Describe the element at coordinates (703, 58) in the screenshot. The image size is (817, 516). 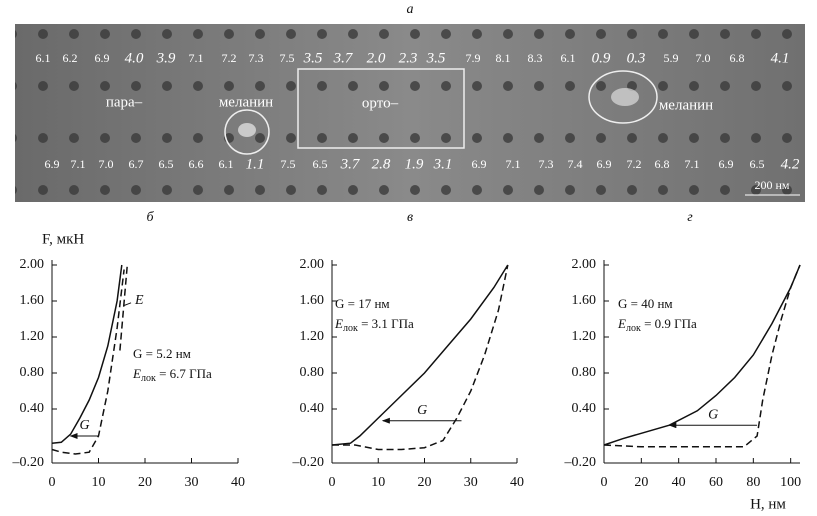
I see `thickness-value: 7.0` at that location.